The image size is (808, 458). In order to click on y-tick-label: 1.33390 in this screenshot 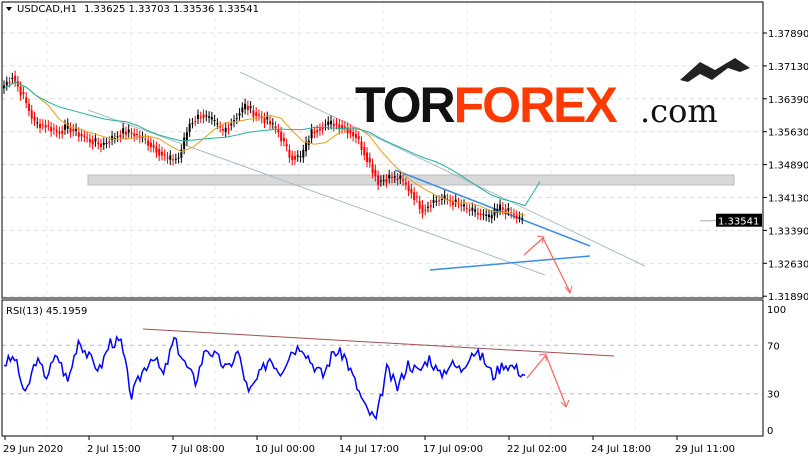, I will do `click(788, 231)`.